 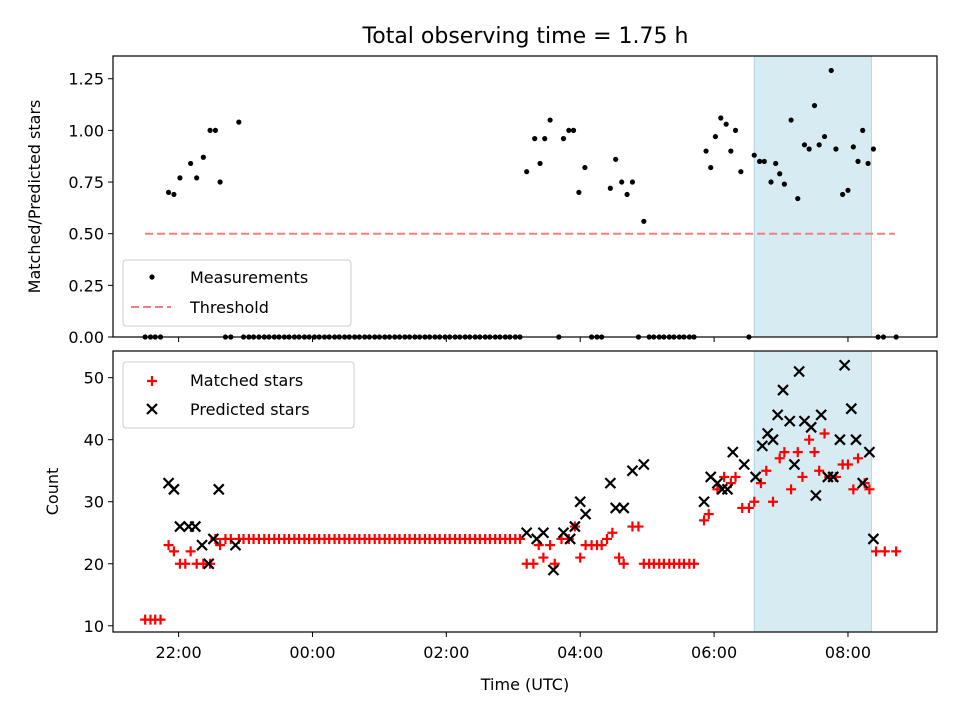 I want to click on legend-predicted-marker, so click(x=152, y=409).